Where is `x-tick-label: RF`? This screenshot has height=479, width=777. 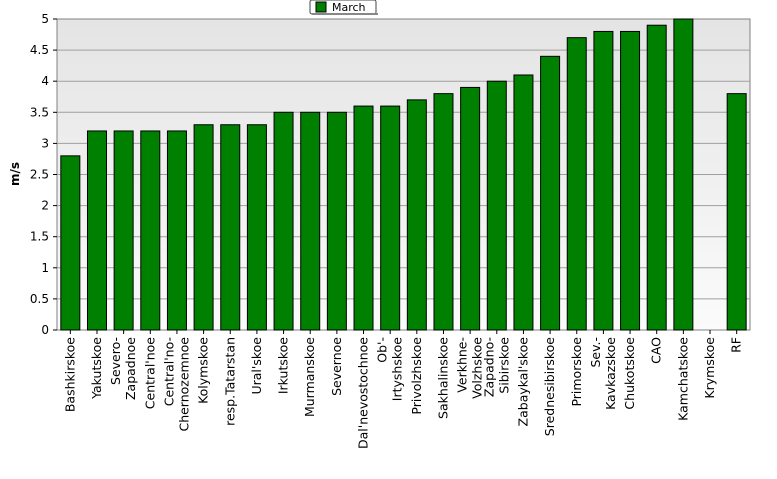 x-tick-label: RF is located at coordinates (736, 345).